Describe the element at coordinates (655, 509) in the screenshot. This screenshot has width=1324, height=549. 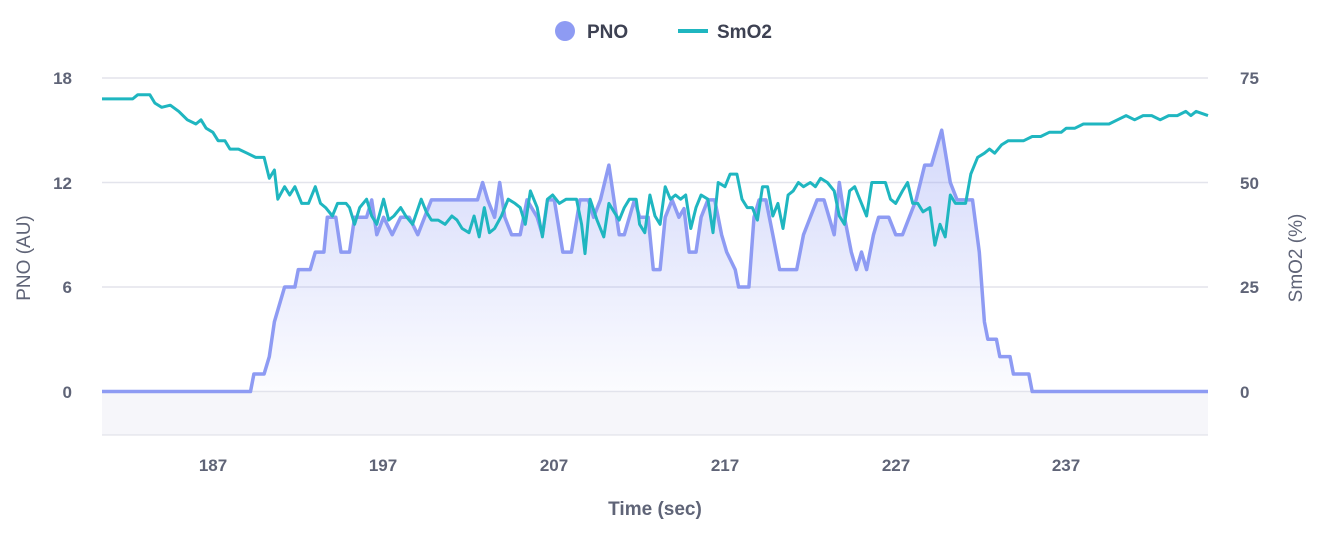
I see `x-axis-title: Time (sec)` at that location.